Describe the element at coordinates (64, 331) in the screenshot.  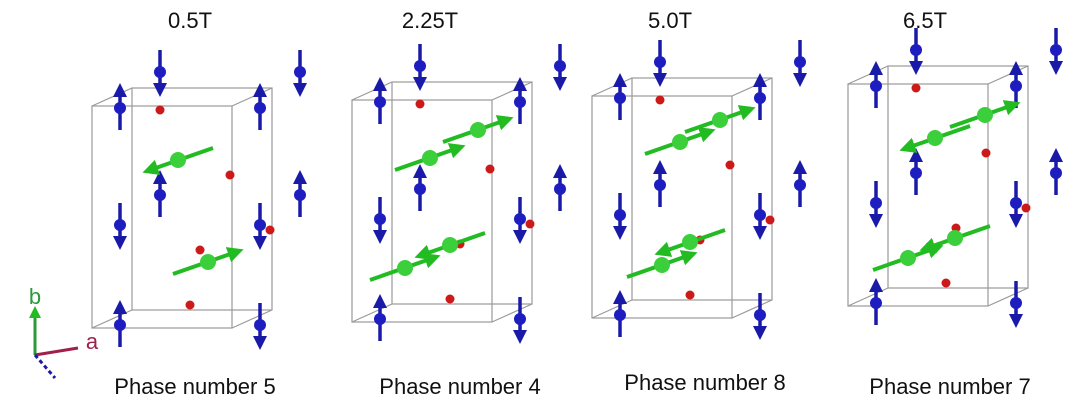
I see `axis-indicator: b a` at that location.